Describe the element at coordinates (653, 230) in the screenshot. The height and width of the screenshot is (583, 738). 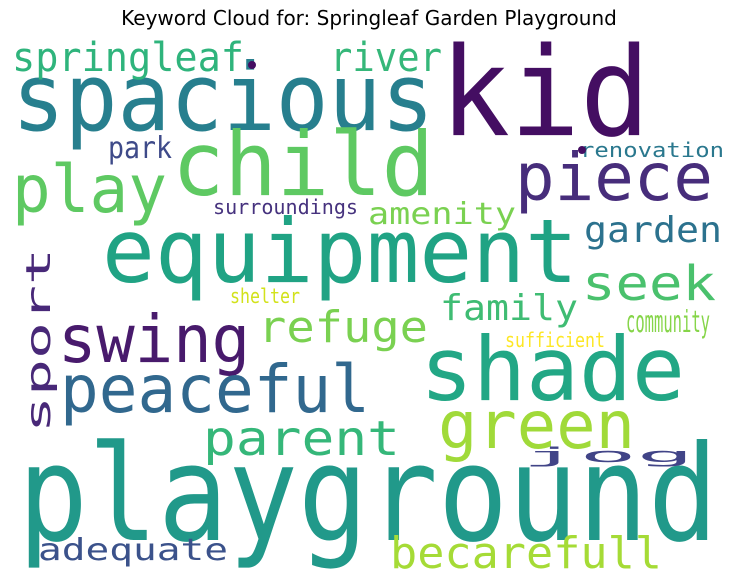
I see `word-garden: garden` at that location.